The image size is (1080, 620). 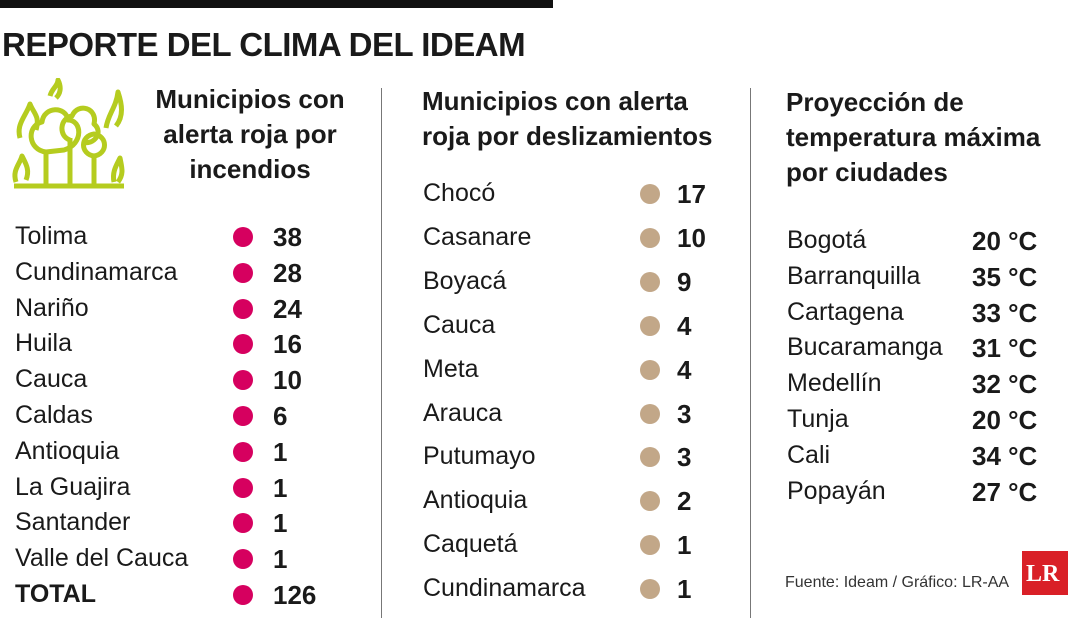 What do you see at coordinates (287, 308) in the screenshot?
I see `row-value: 24` at bounding box center [287, 308].